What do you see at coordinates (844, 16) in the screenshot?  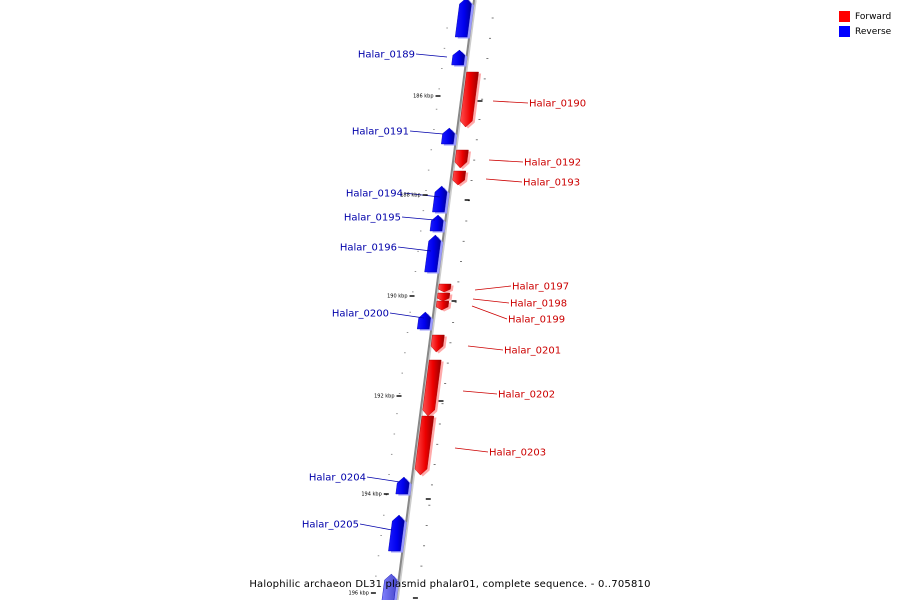 I see `forward-swatch` at bounding box center [844, 16].